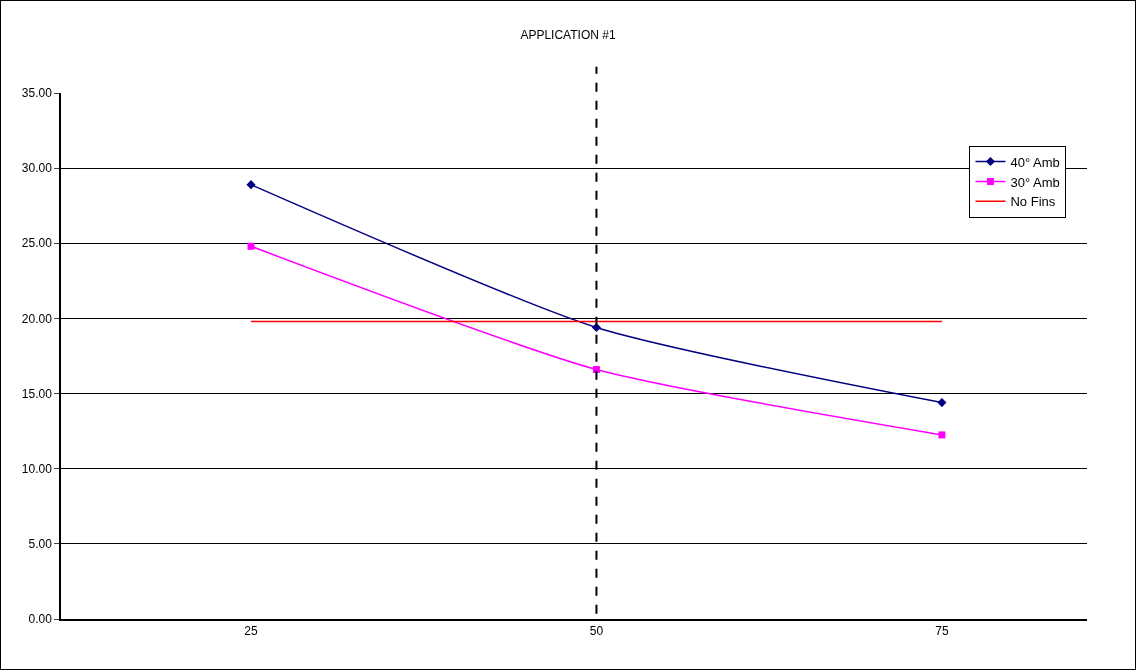 This screenshot has height=670, width=1136. I want to click on y-tick-label: 30.00, so click(37, 168).